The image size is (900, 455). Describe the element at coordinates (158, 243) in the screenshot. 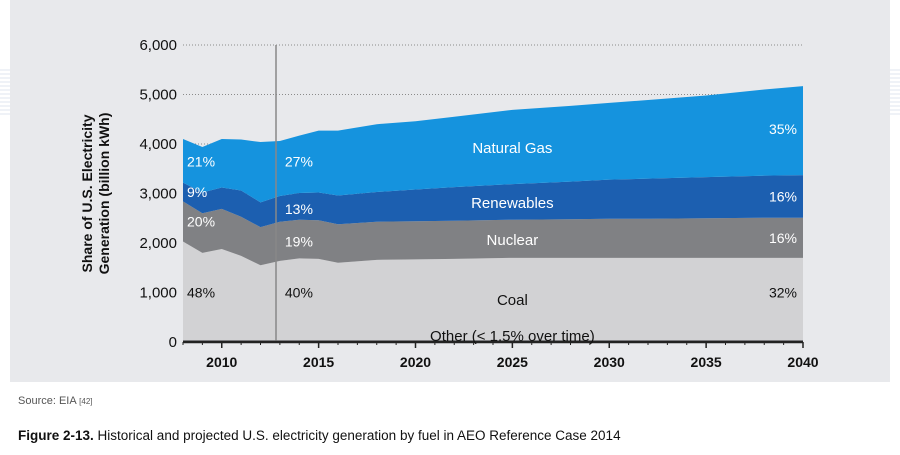

I see `y-tick-label: 2,000` at that location.